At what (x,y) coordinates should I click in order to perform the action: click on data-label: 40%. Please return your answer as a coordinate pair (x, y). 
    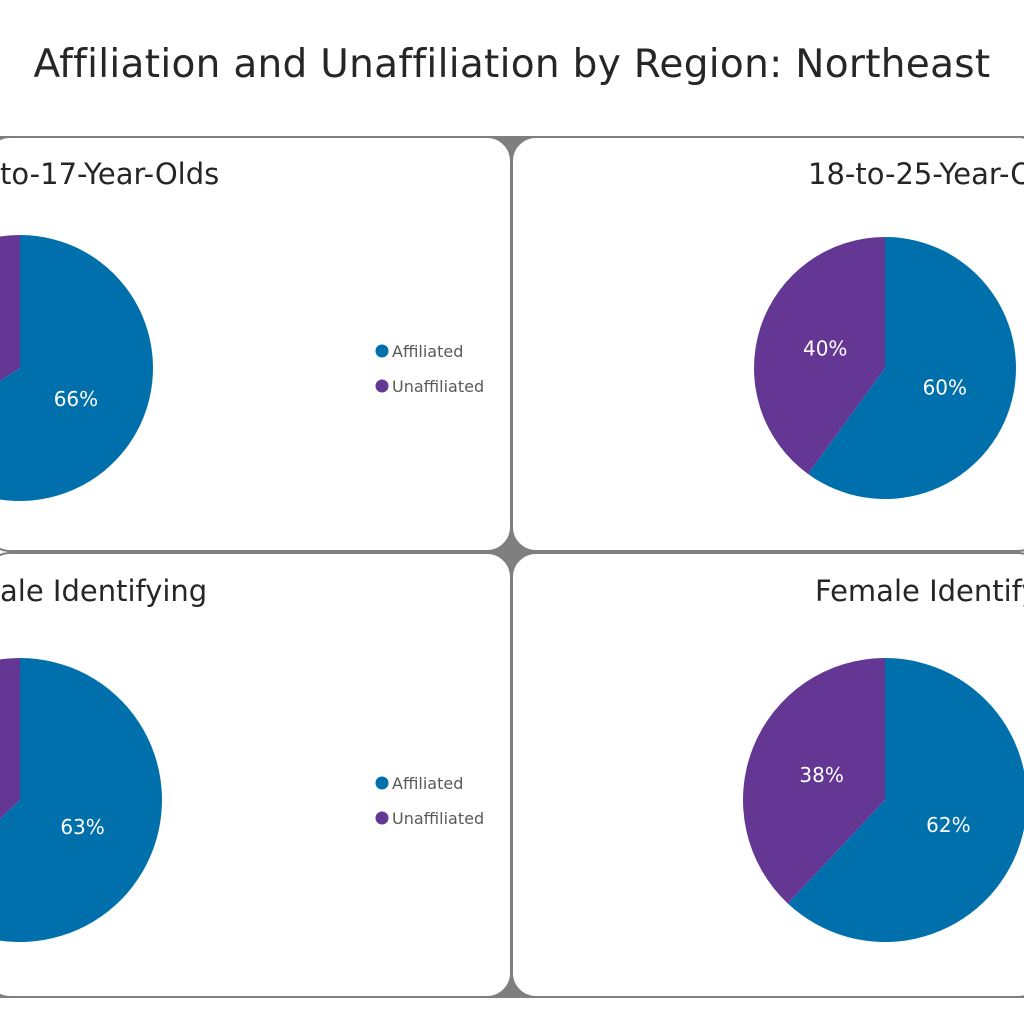
    Looking at the image, I should click on (825, 349).